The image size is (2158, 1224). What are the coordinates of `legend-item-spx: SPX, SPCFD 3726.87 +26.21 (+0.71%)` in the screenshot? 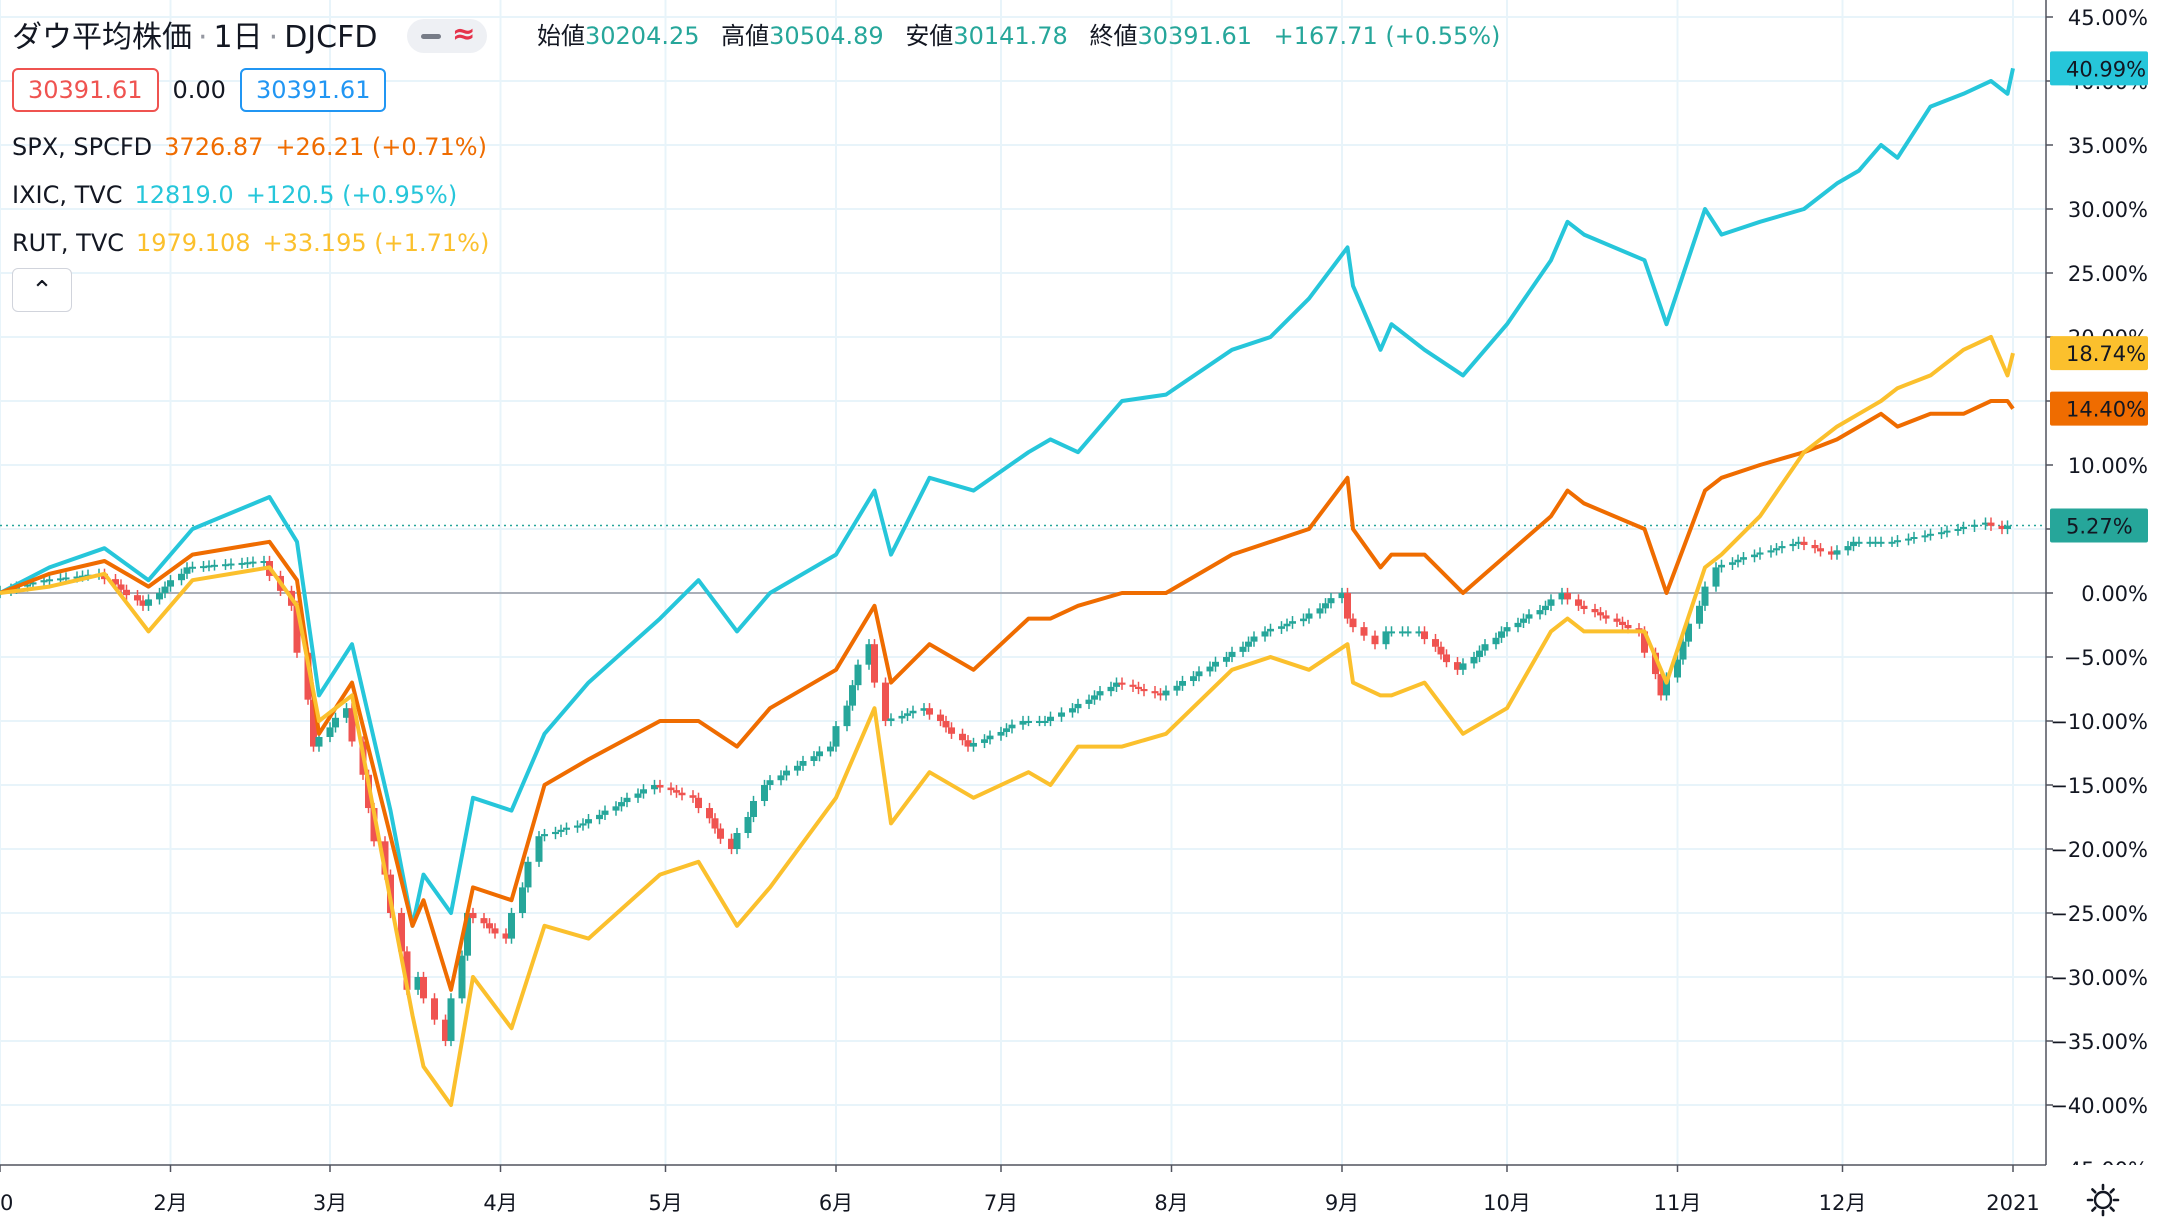 It's located at (249, 147).